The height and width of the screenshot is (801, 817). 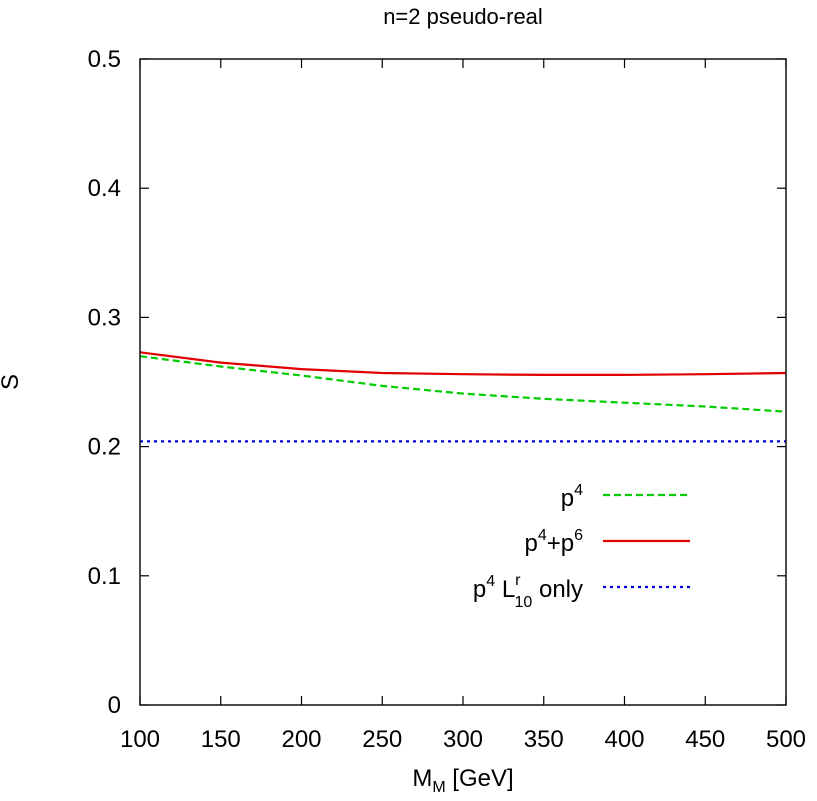 I want to click on legend-label-p4p6: p4+p6, so click(x=553, y=542).